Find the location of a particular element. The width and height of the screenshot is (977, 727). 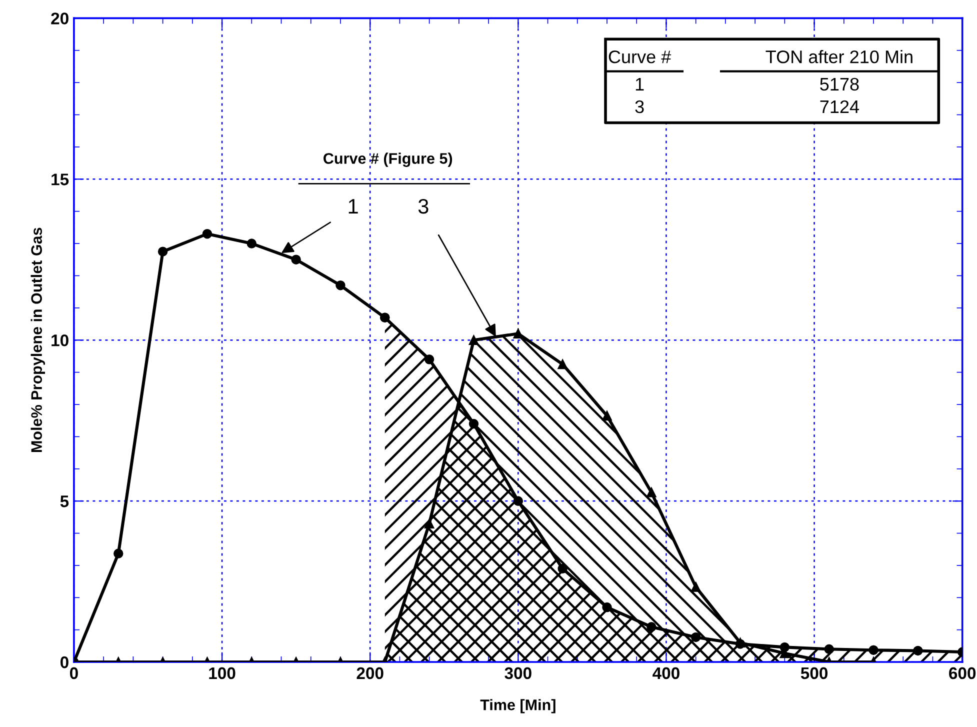

y-tick-label: 10 is located at coordinates (60, 340).